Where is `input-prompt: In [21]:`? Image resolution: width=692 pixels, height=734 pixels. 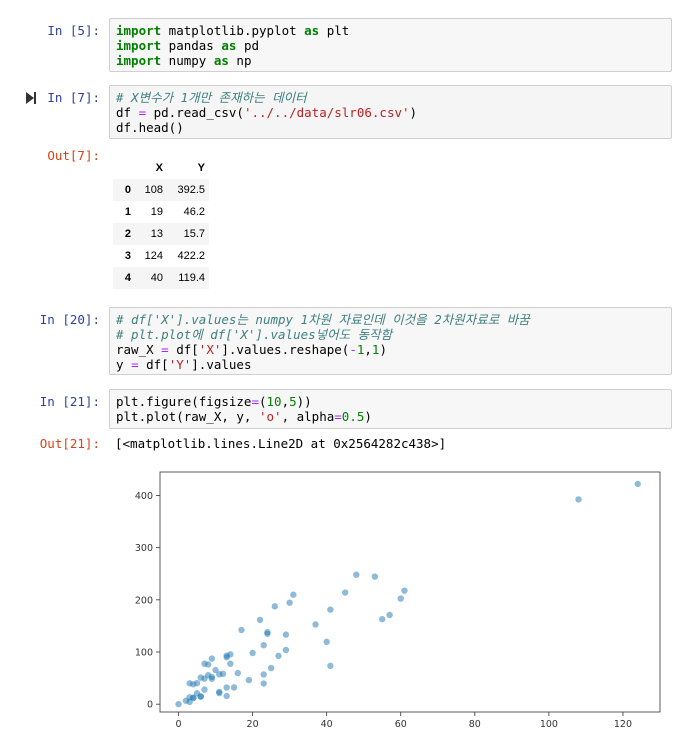 input-prompt: In [21]: is located at coordinates (69, 401).